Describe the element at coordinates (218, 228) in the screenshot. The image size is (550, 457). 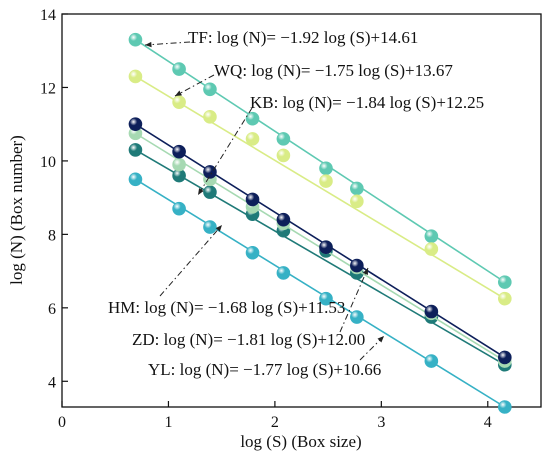
I see `arrow-hm-head` at that location.